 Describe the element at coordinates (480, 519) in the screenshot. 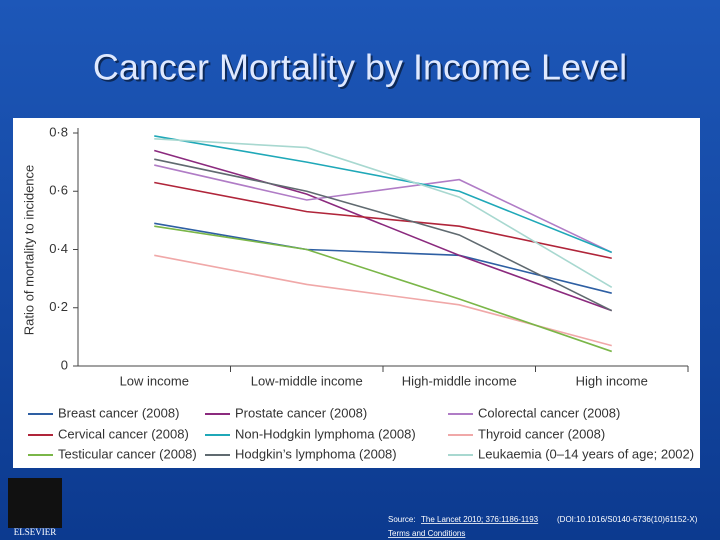

I see `citation-link: The Lancet 2010; 376:1186-1193` at that location.